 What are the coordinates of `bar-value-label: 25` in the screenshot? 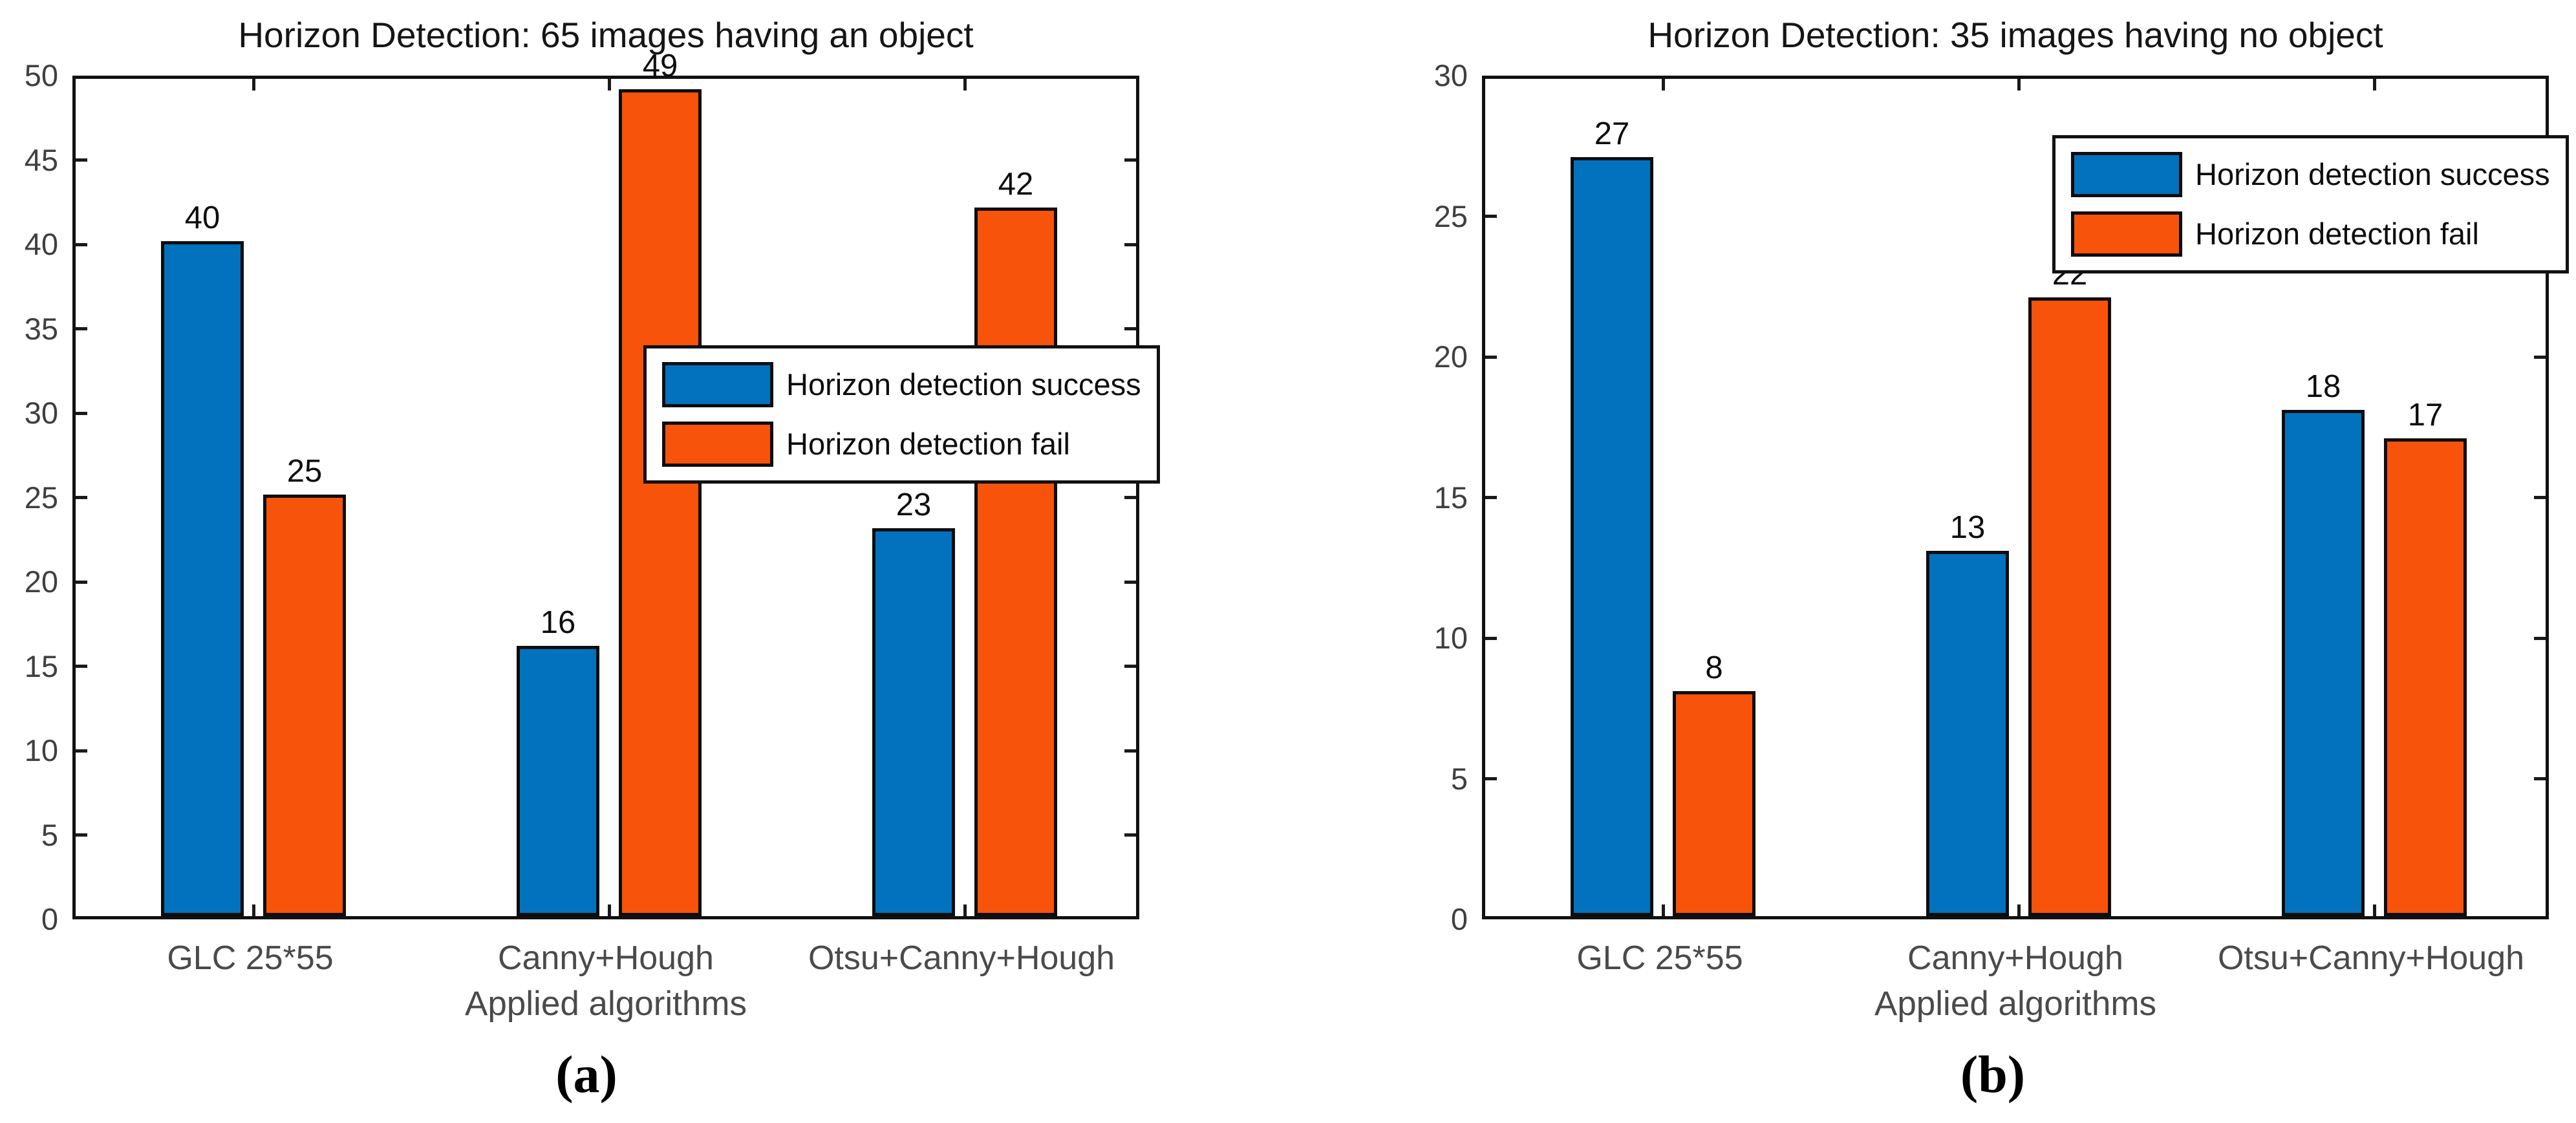 It's located at (304, 471).